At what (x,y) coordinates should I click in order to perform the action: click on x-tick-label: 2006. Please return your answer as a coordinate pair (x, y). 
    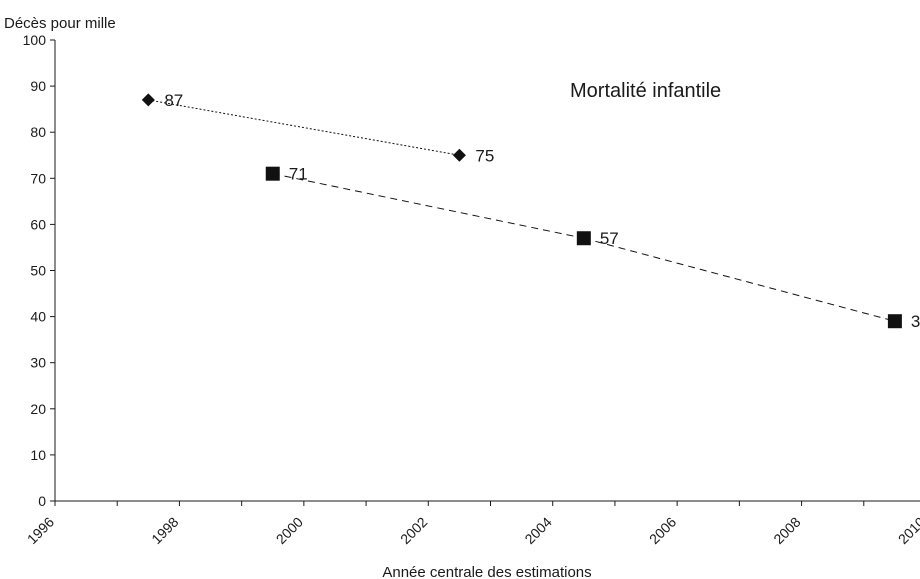
    Looking at the image, I should click on (662, 530).